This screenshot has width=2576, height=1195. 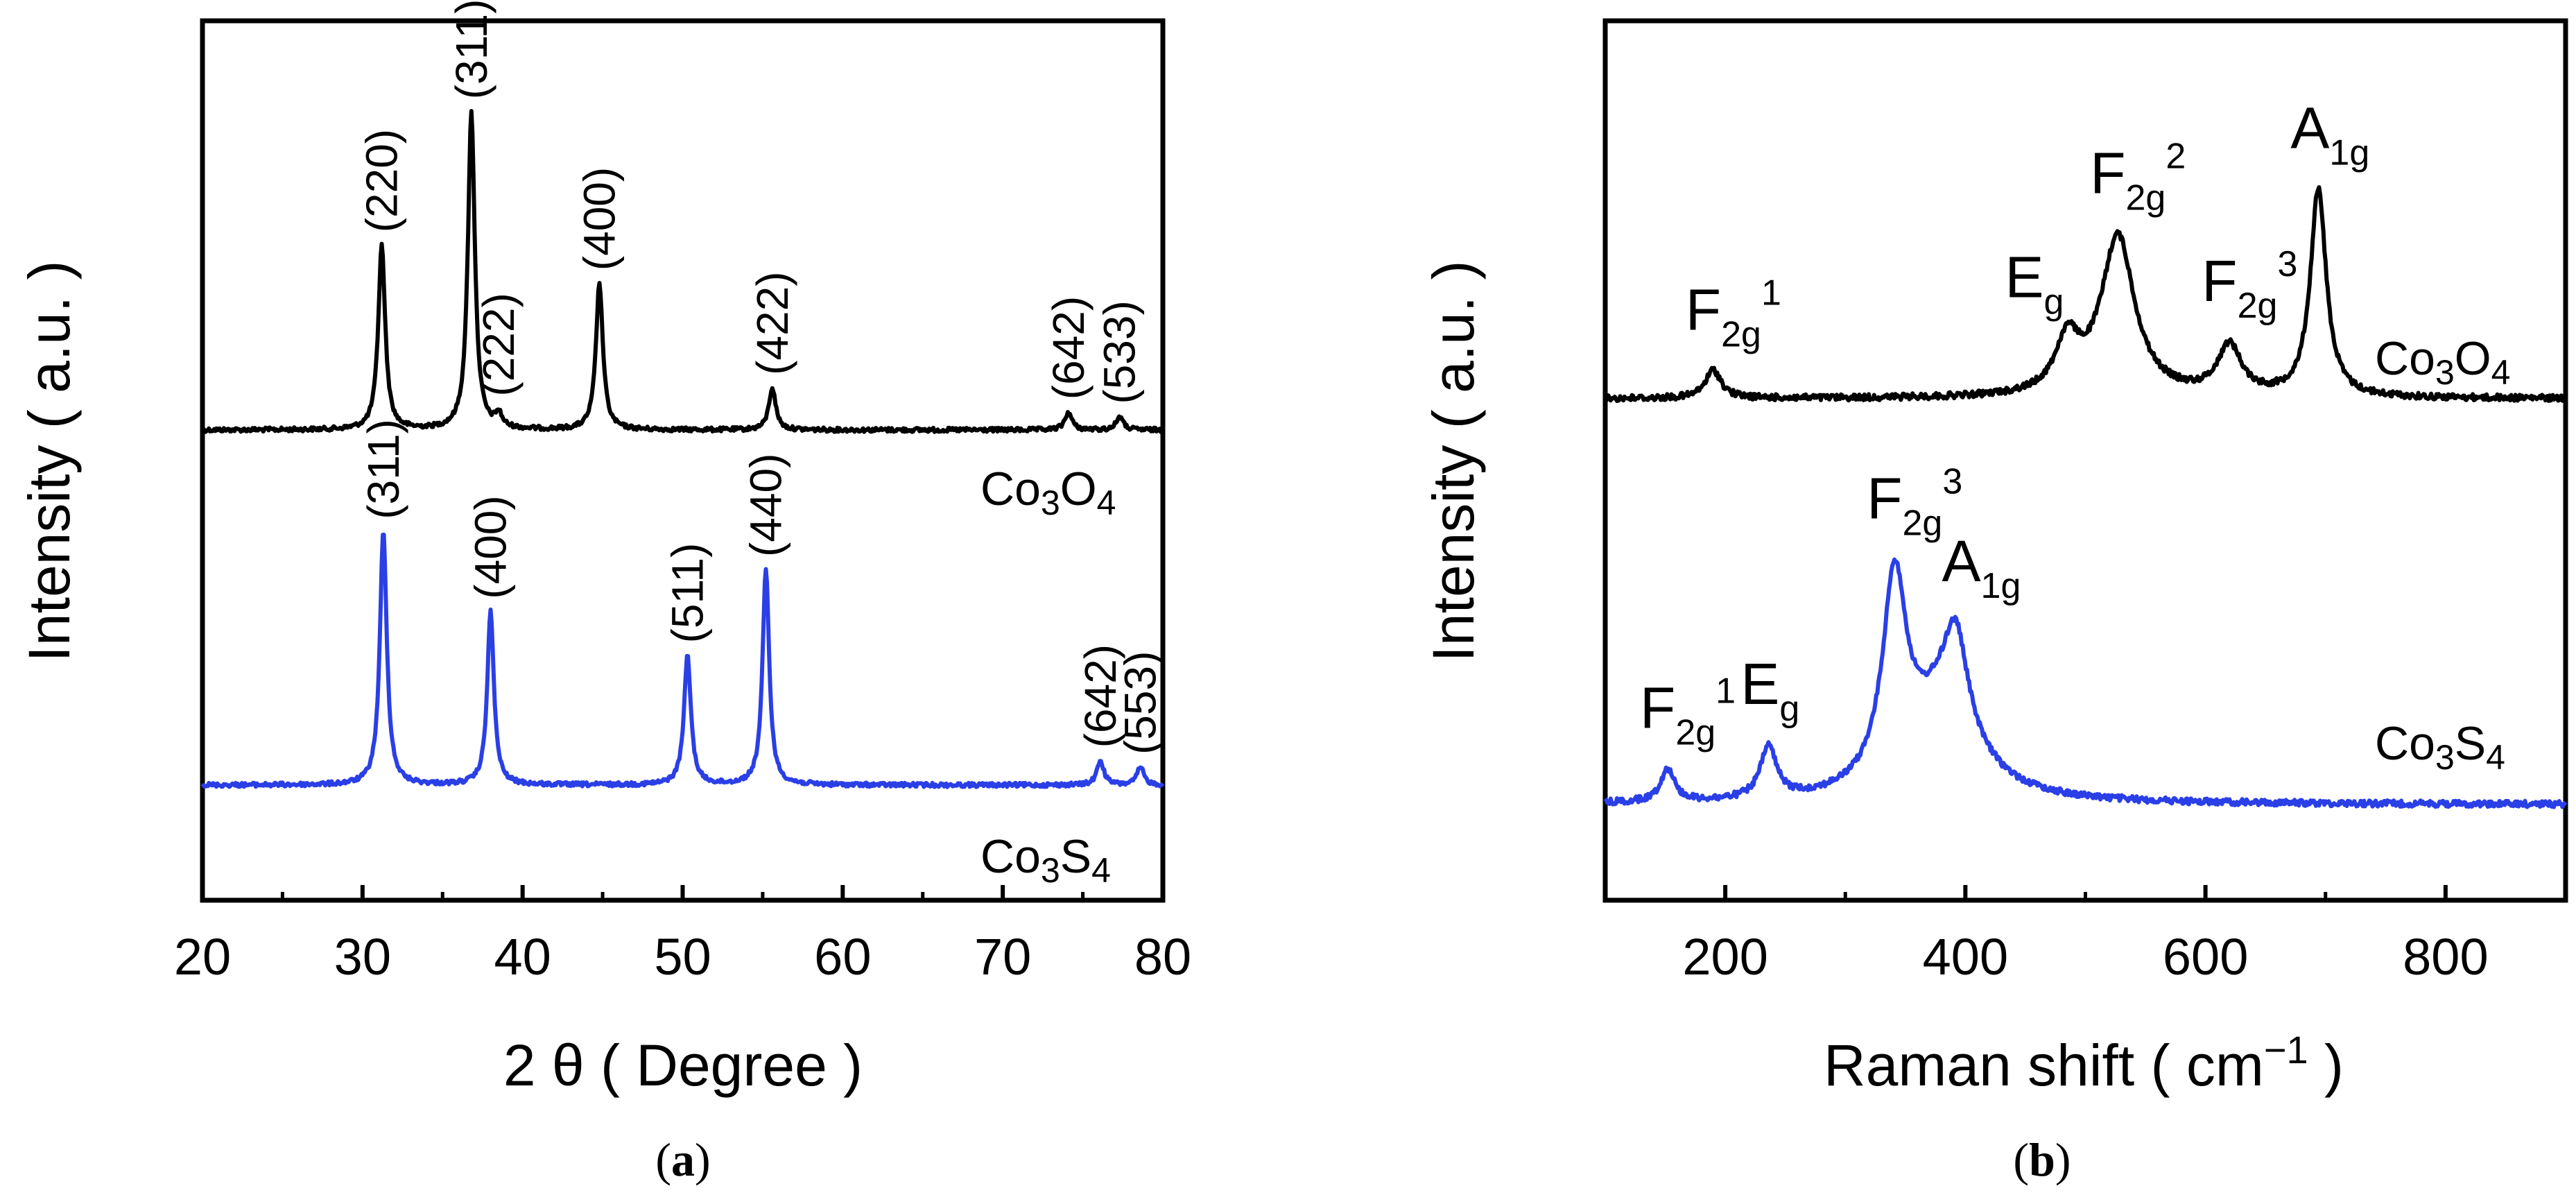 What do you see at coordinates (2042, 1159) in the screenshot?
I see `panel-b-caption: (b)` at bounding box center [2042, 1159].